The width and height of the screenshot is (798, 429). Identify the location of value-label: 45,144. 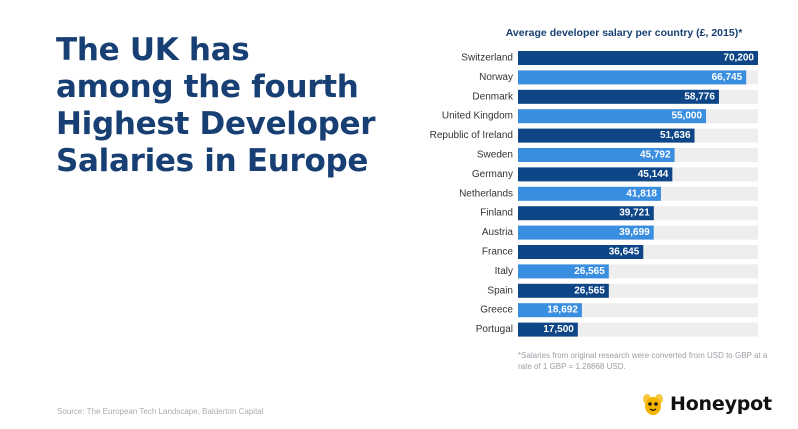
(653, 174).